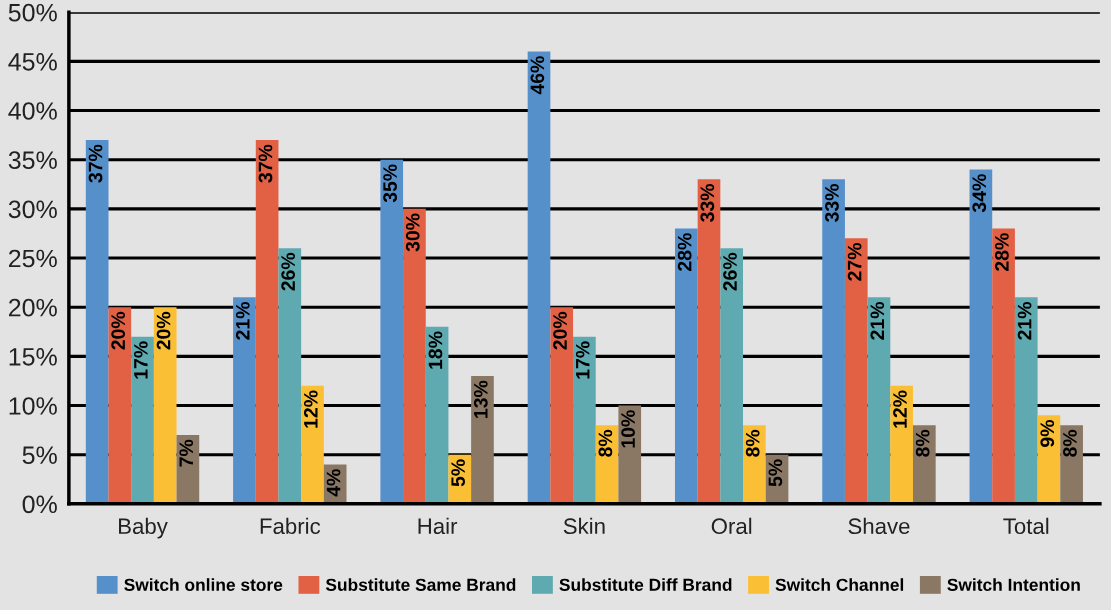 Image resolution: width=1111 pixels, height=610 pixels. What do you see at coordinates (333, 483) in the screenshot?
I see `data-label: 4%` at bounding box center [333, 483].